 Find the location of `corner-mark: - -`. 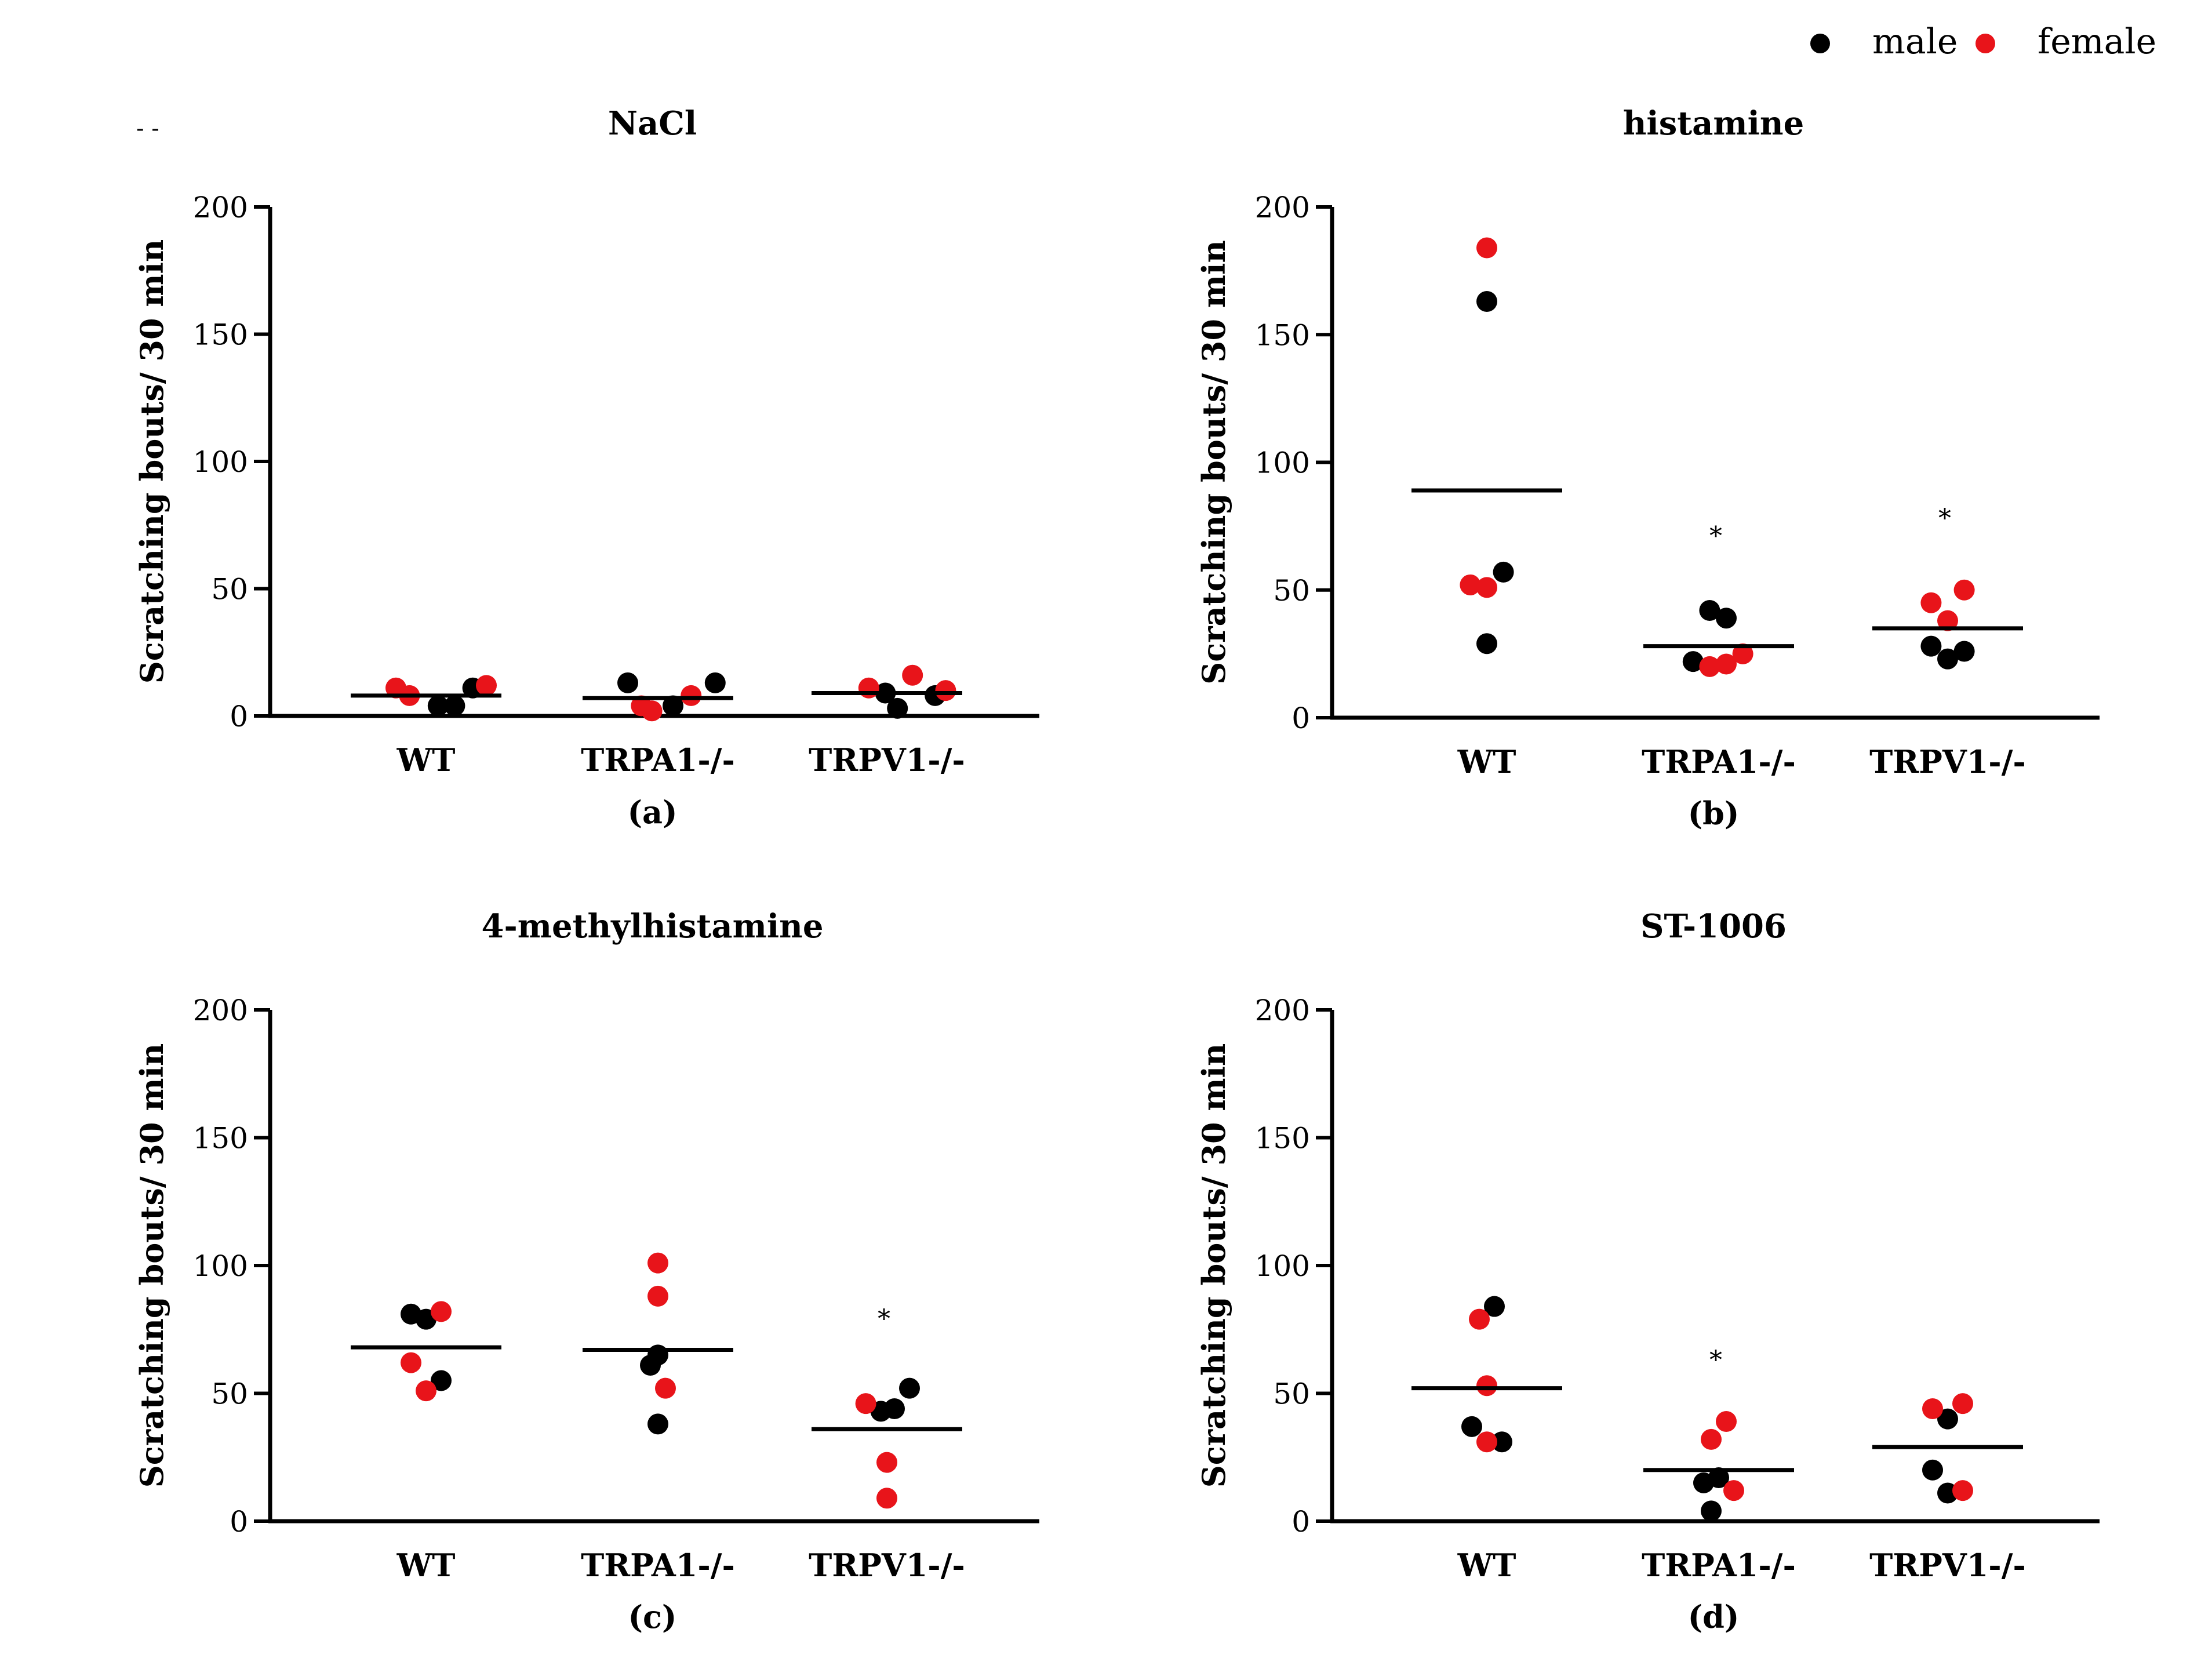

corner-mark: - - is located at coordinates (147, 128).